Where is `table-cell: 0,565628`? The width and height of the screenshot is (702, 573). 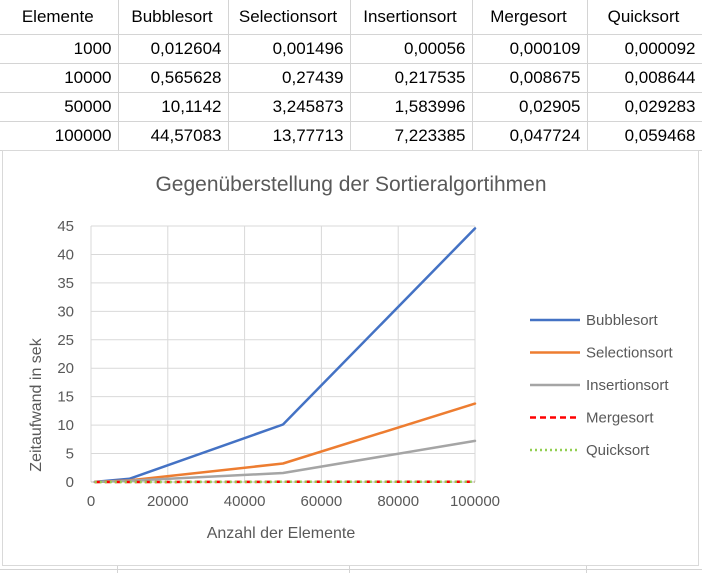
table-cell: 0,565628 is located at coordinates (173, 78).